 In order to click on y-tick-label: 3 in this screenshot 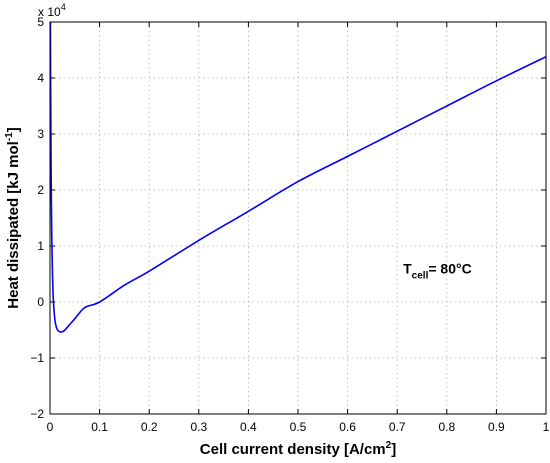, I will do `click(40, 134)`.